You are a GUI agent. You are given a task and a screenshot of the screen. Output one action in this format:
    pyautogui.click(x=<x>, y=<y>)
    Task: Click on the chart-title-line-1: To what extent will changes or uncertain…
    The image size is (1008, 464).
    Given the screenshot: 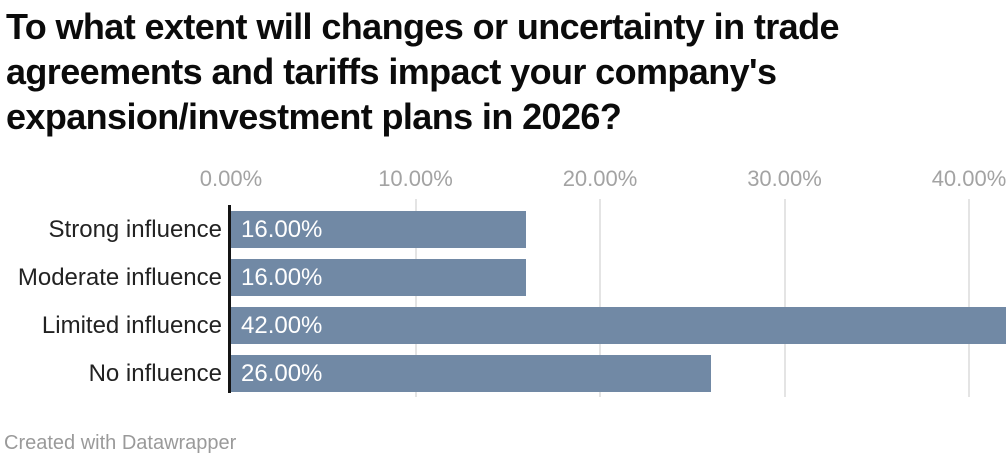 What is the action you would take?
    pyautogui.click(x=423, y=26)
    